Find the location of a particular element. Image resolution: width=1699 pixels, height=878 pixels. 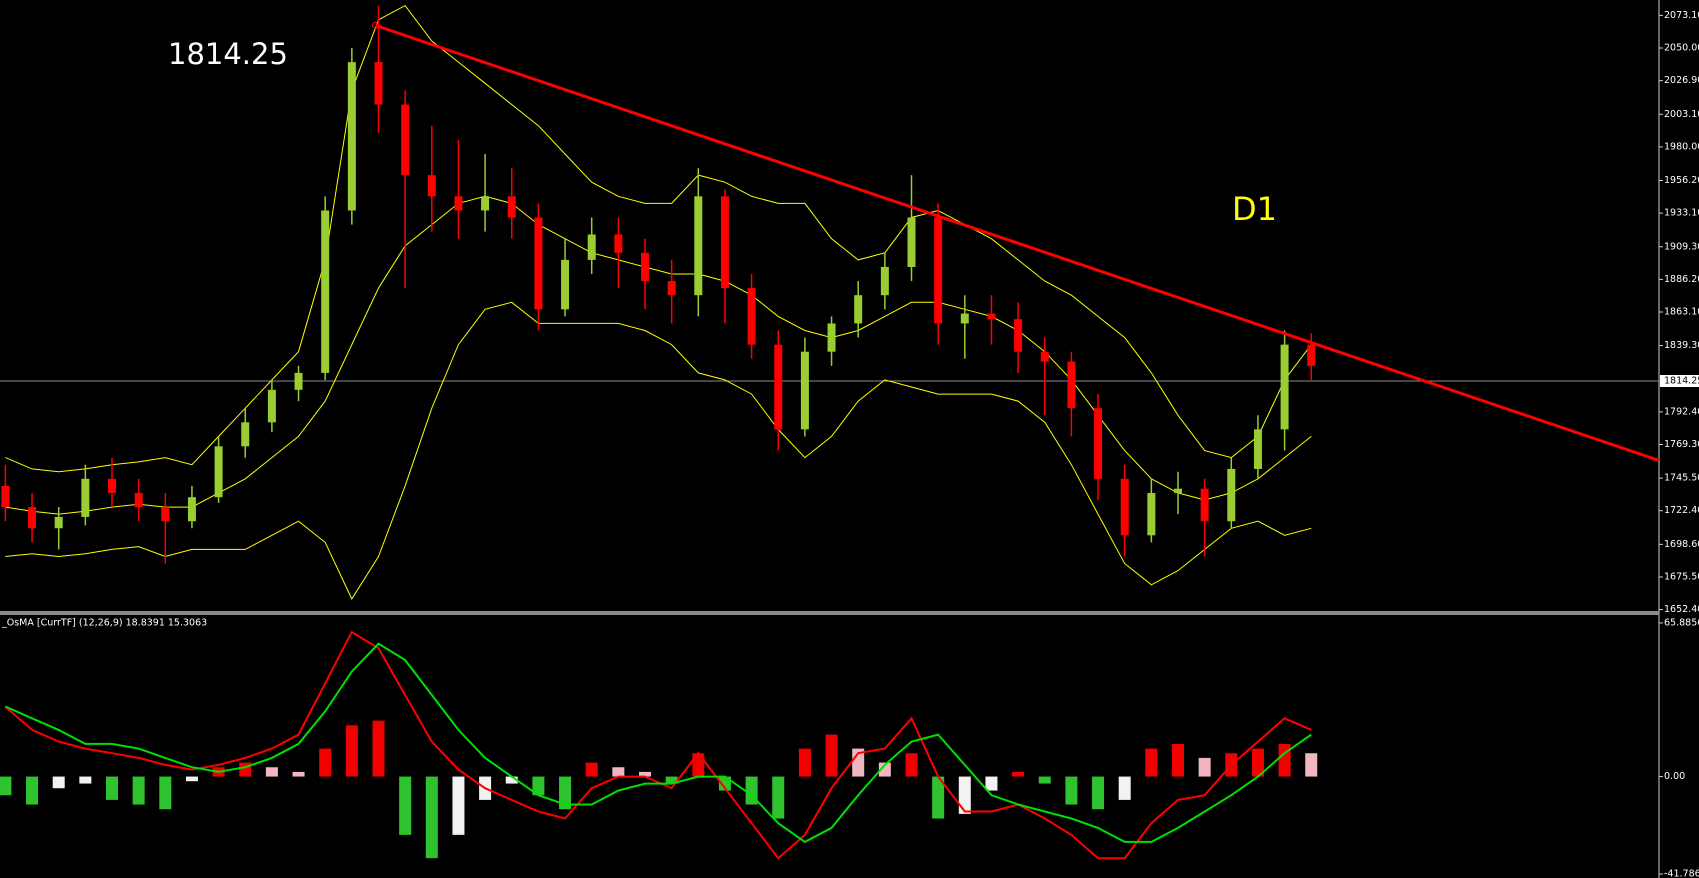

y-tick-label: 1956.20 is located at coordinates (1681, 180).